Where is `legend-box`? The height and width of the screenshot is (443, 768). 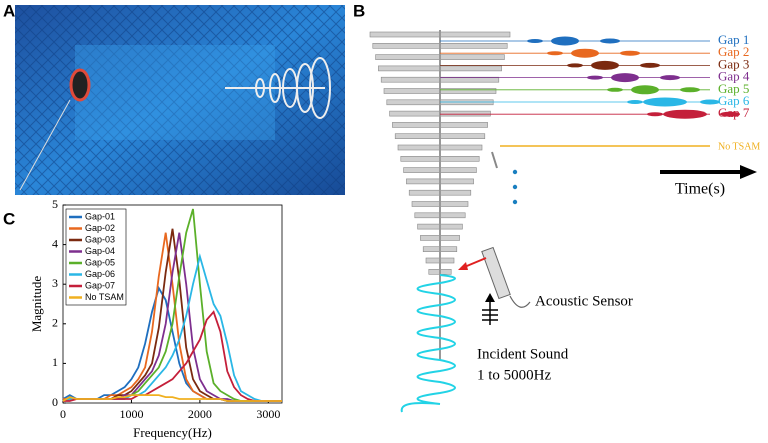
legend-box is located at coordinates (96, 257).